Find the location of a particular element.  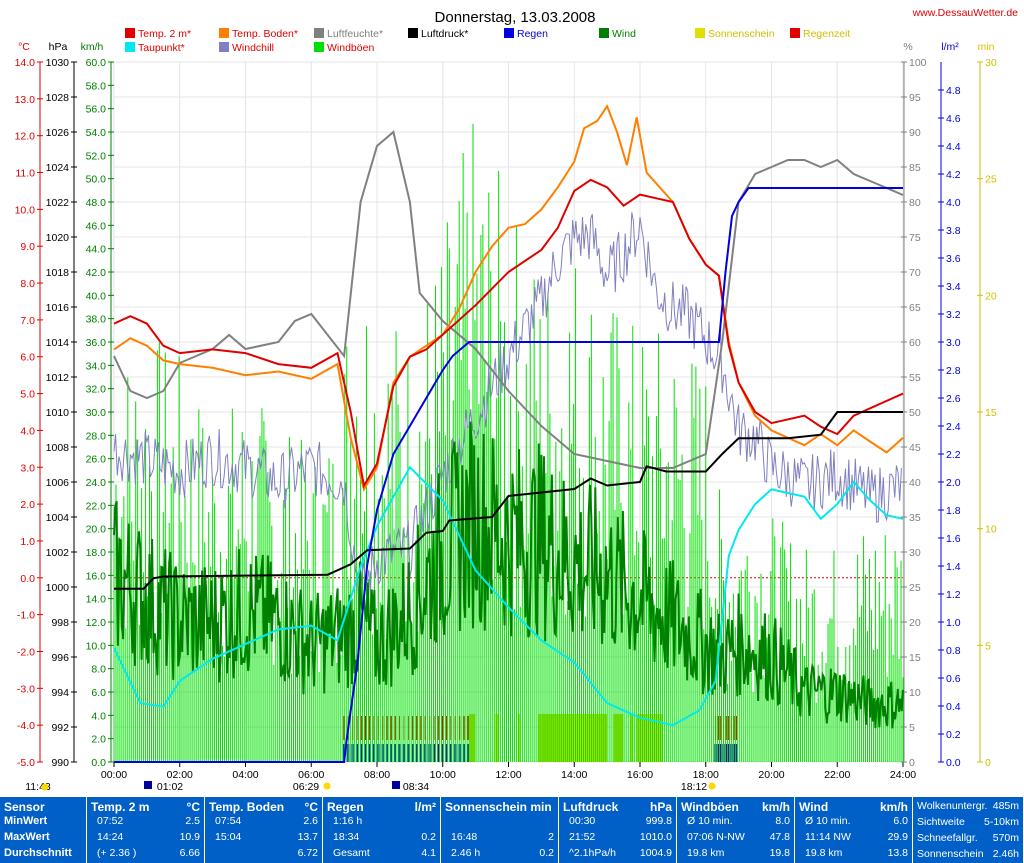

stats-cell-value: 47.8 is located at coordinates (779, 837).